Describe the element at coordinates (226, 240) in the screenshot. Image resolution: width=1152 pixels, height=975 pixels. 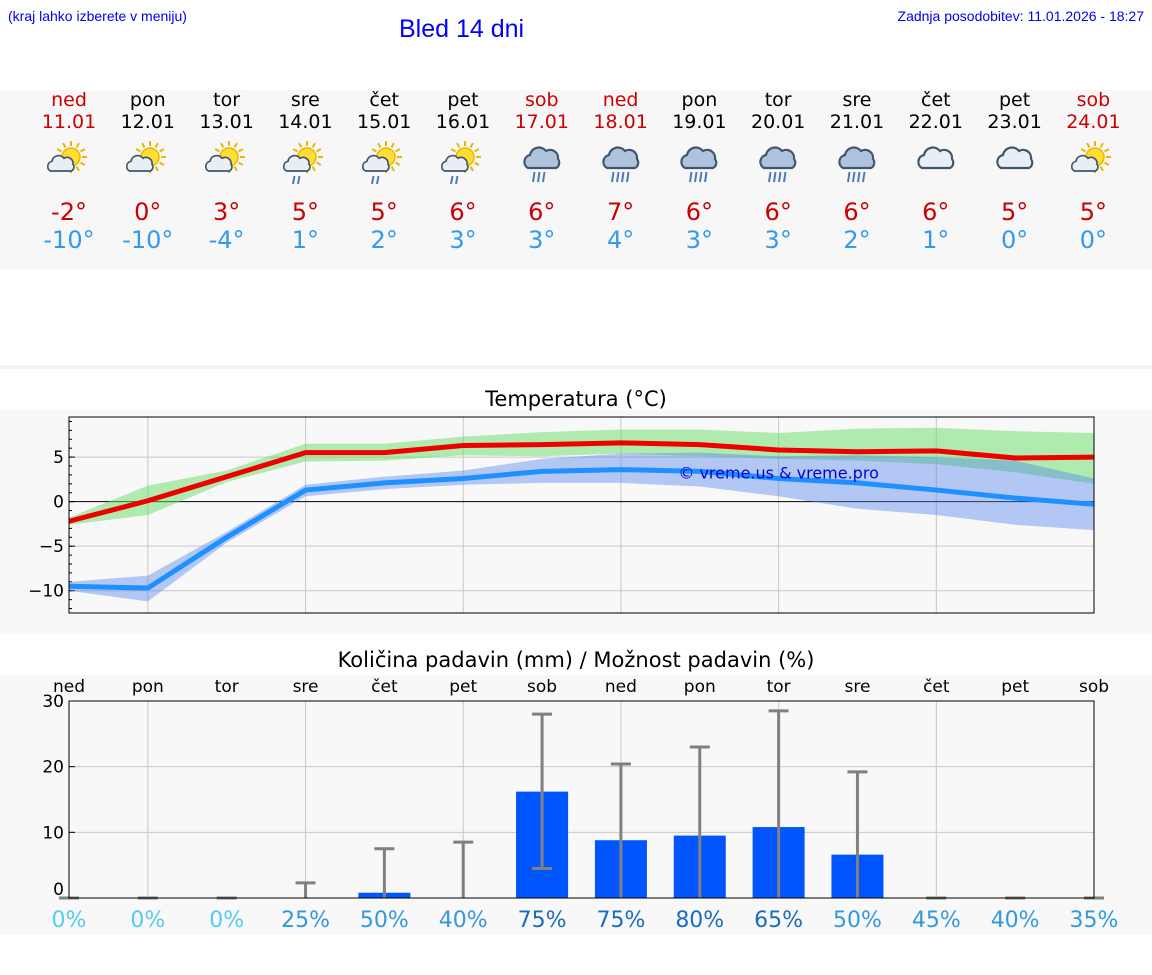
I see `min-temperature: -4°` at that location.